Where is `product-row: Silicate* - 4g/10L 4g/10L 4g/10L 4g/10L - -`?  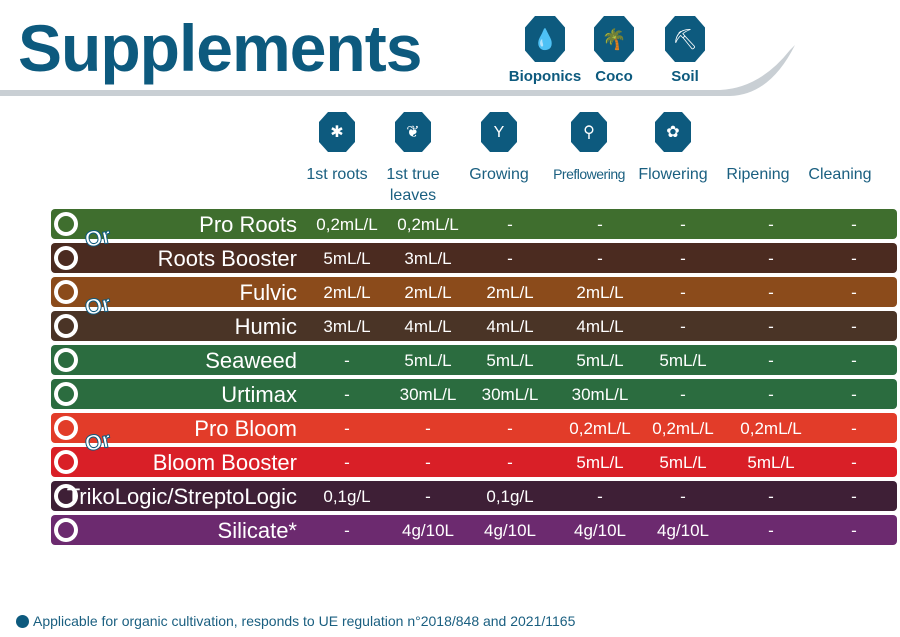
product-row: Silicate* - 4g/10L 4g/10L 4g/10L 4g/10L - - is located at coordinates (474, 530).